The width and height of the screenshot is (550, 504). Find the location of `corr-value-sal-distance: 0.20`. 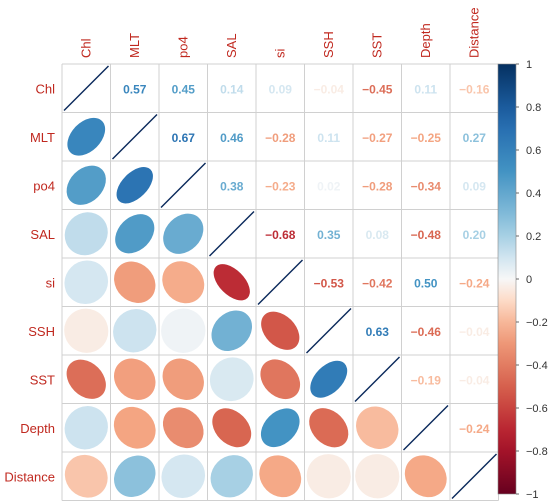

corr-value-sal-distance: 0.20 is located at coordinates (475, 235).